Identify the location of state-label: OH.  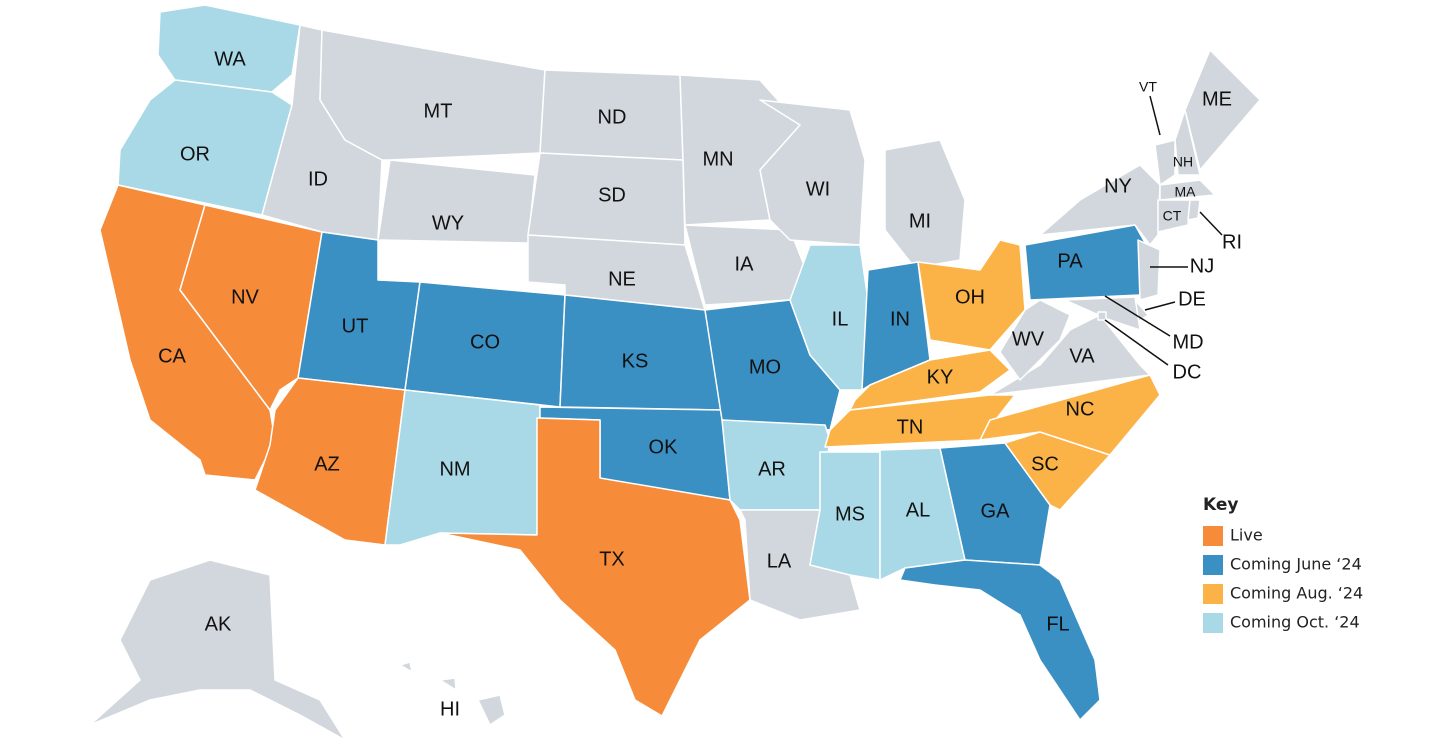
(970, 297).